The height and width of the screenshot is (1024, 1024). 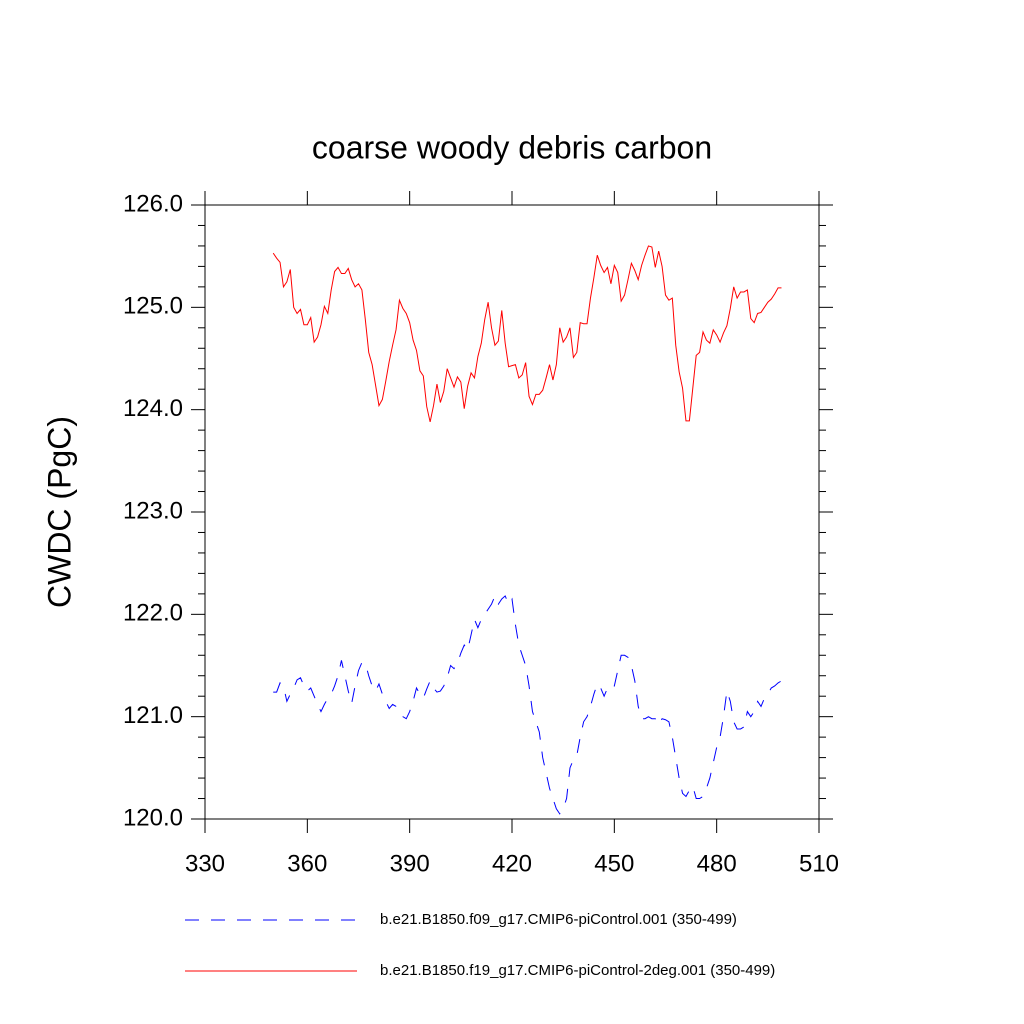 I want to click on x-tick-label: 360, so click(x=307, y=863).